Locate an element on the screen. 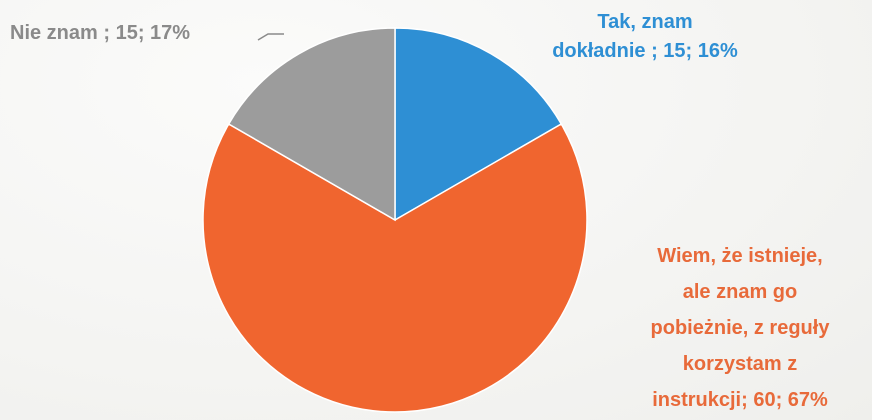 Image resolution: width=872 pixels, height=420 pixels. leader-lines is located at coordinates (270, 37).